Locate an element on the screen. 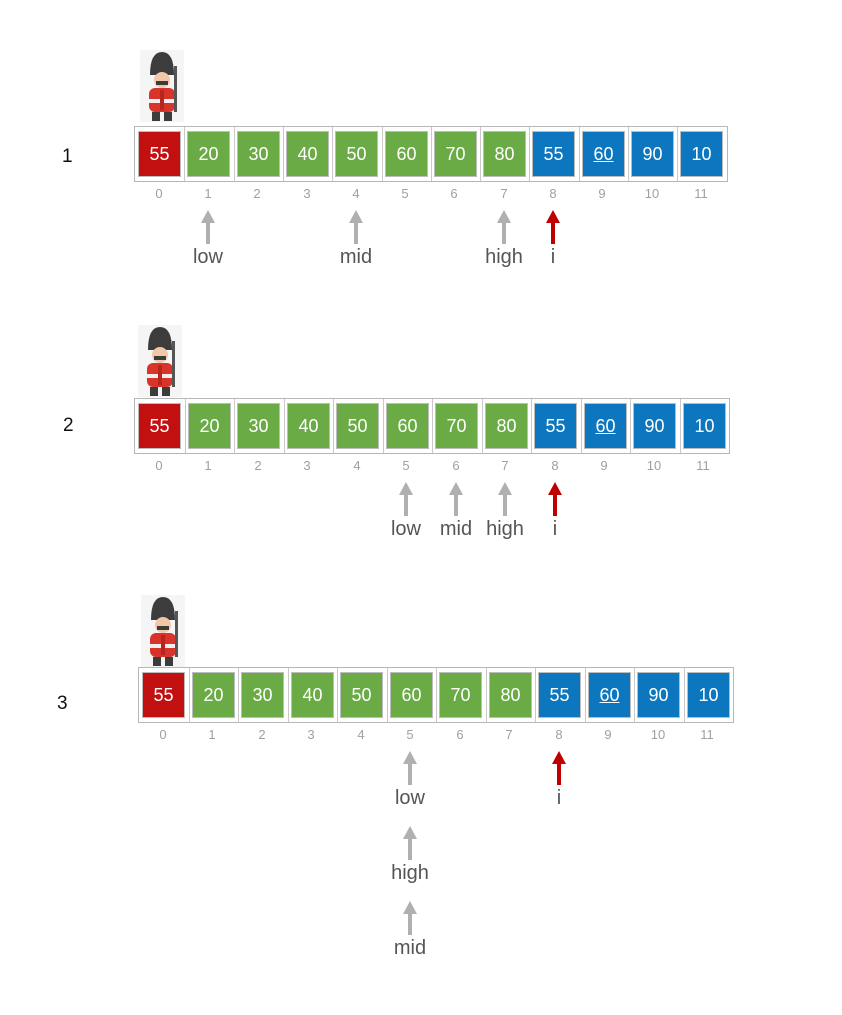 Image resolution: width=842 pixels, height=1015 pixels. array-cell: 10 is located at coordinates (701, 154).